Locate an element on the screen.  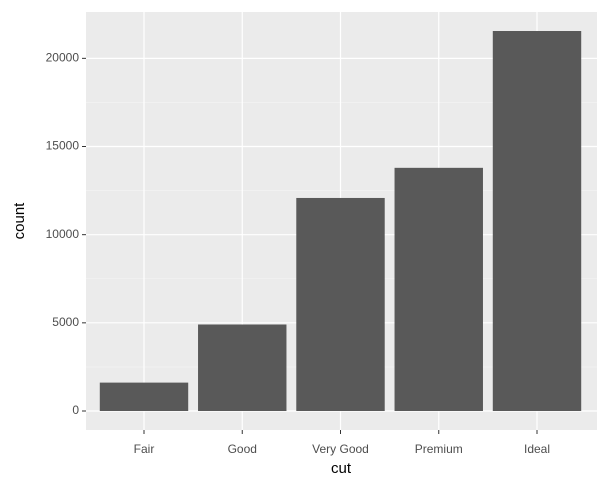
x-tick-label: Very Good is located at coordinates (340, 449).